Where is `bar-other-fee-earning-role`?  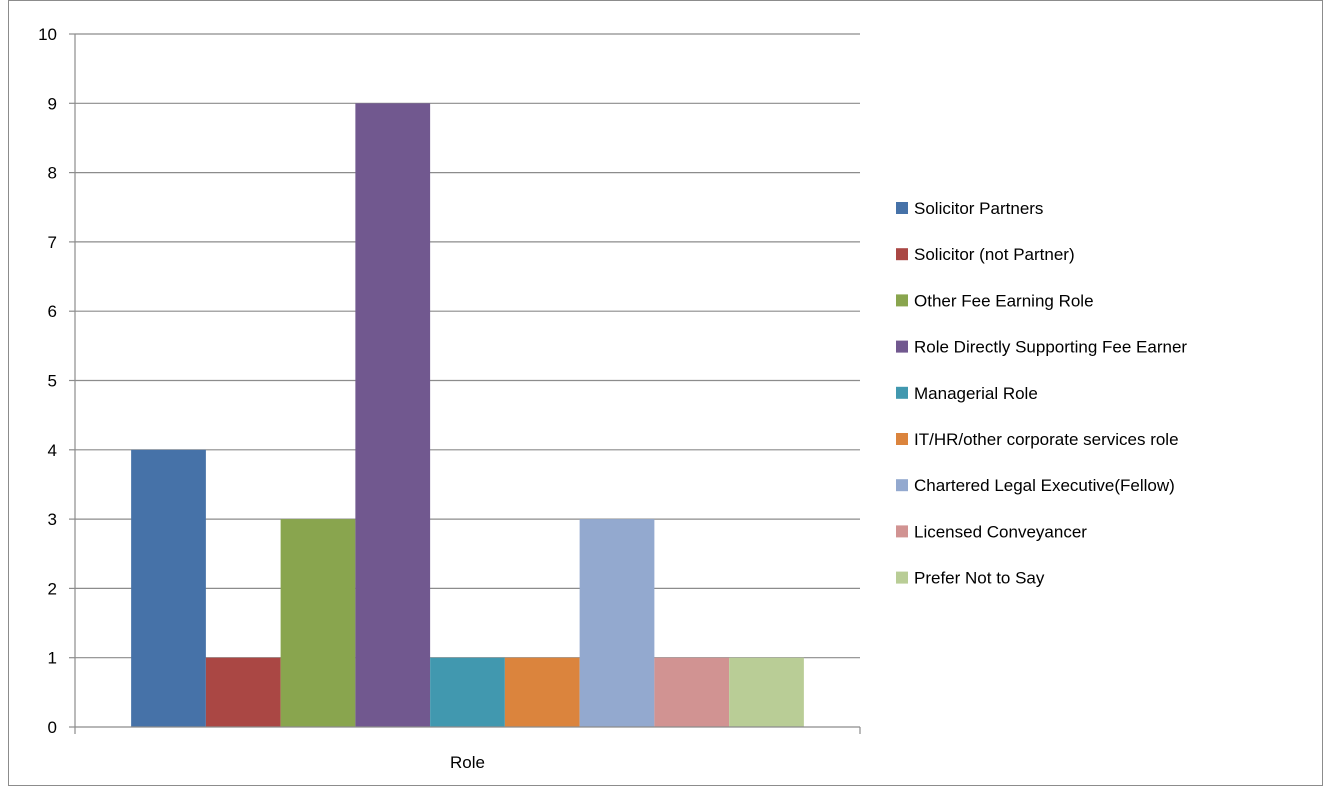
bar-other-fee-earning-role is located at coordinates (318, 623).